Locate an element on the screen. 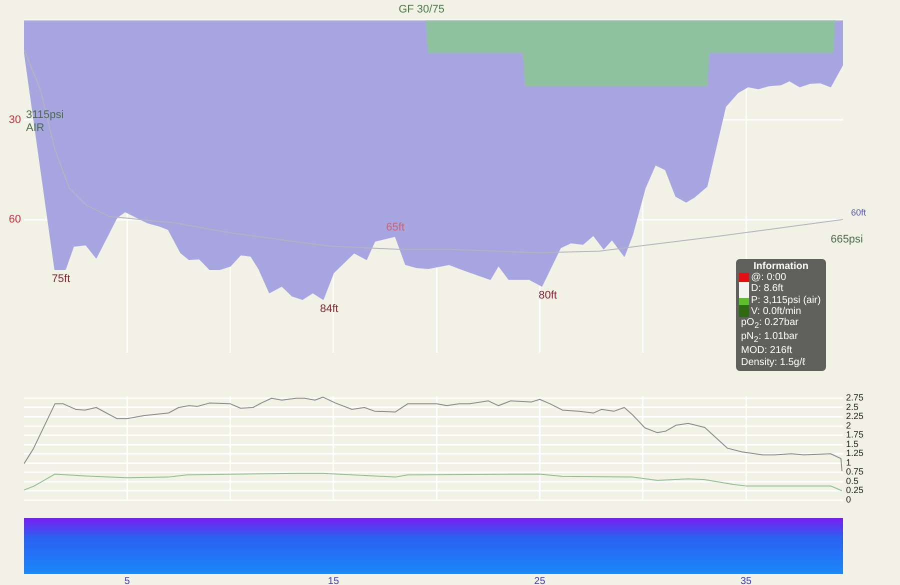 The image size is (900, 585). data-label: 75ft is located at coordinates (61, 278).